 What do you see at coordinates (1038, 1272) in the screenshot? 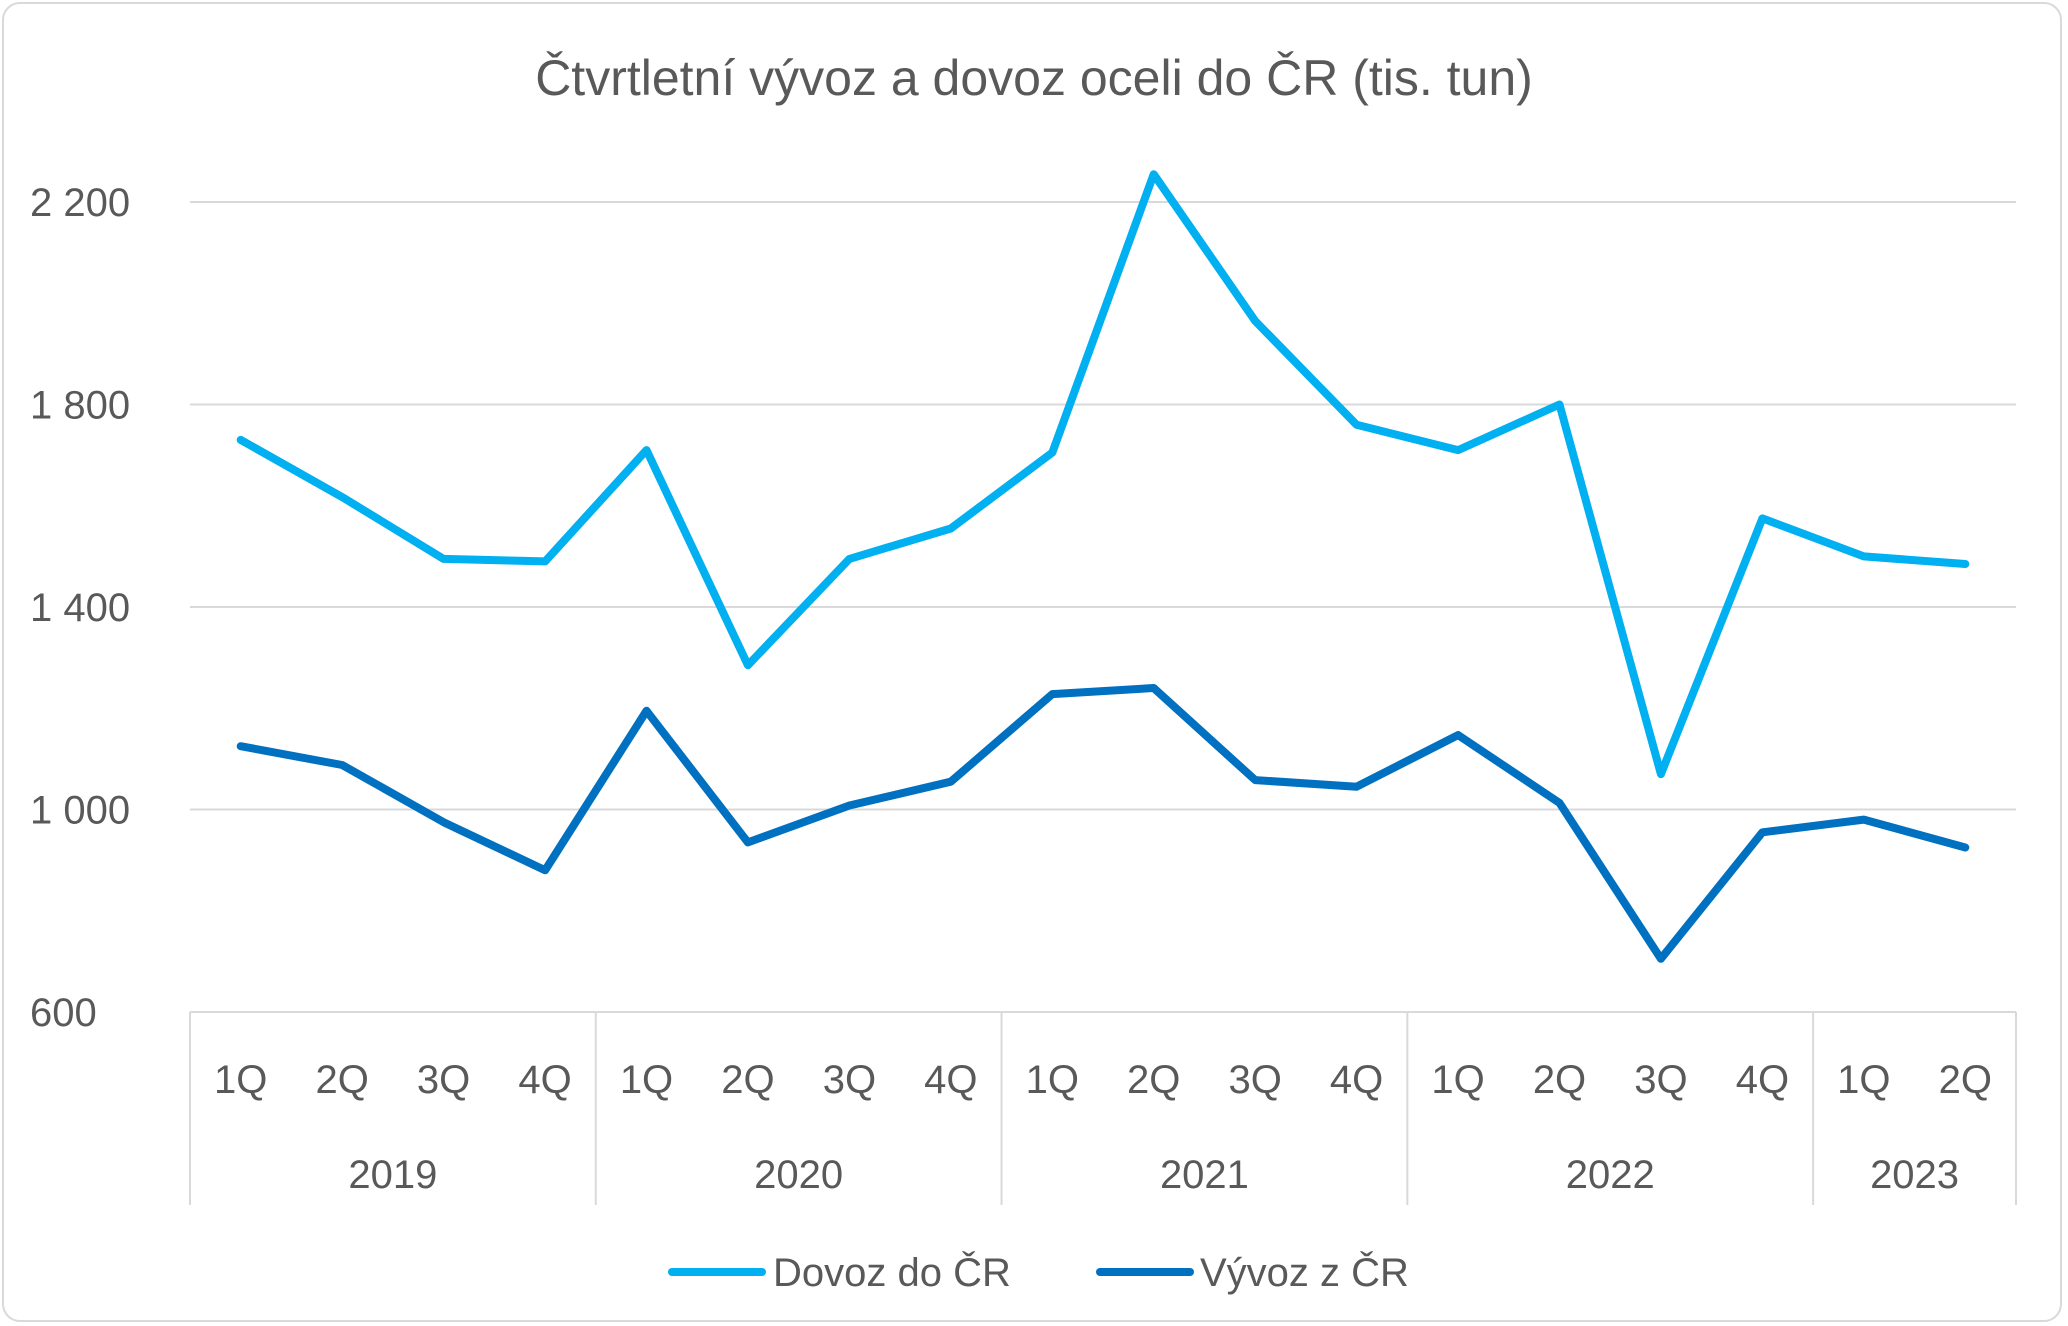
I see `legend: Dovoz do ČR Vývoz z ČR` at bounding box center [1038, 1272].